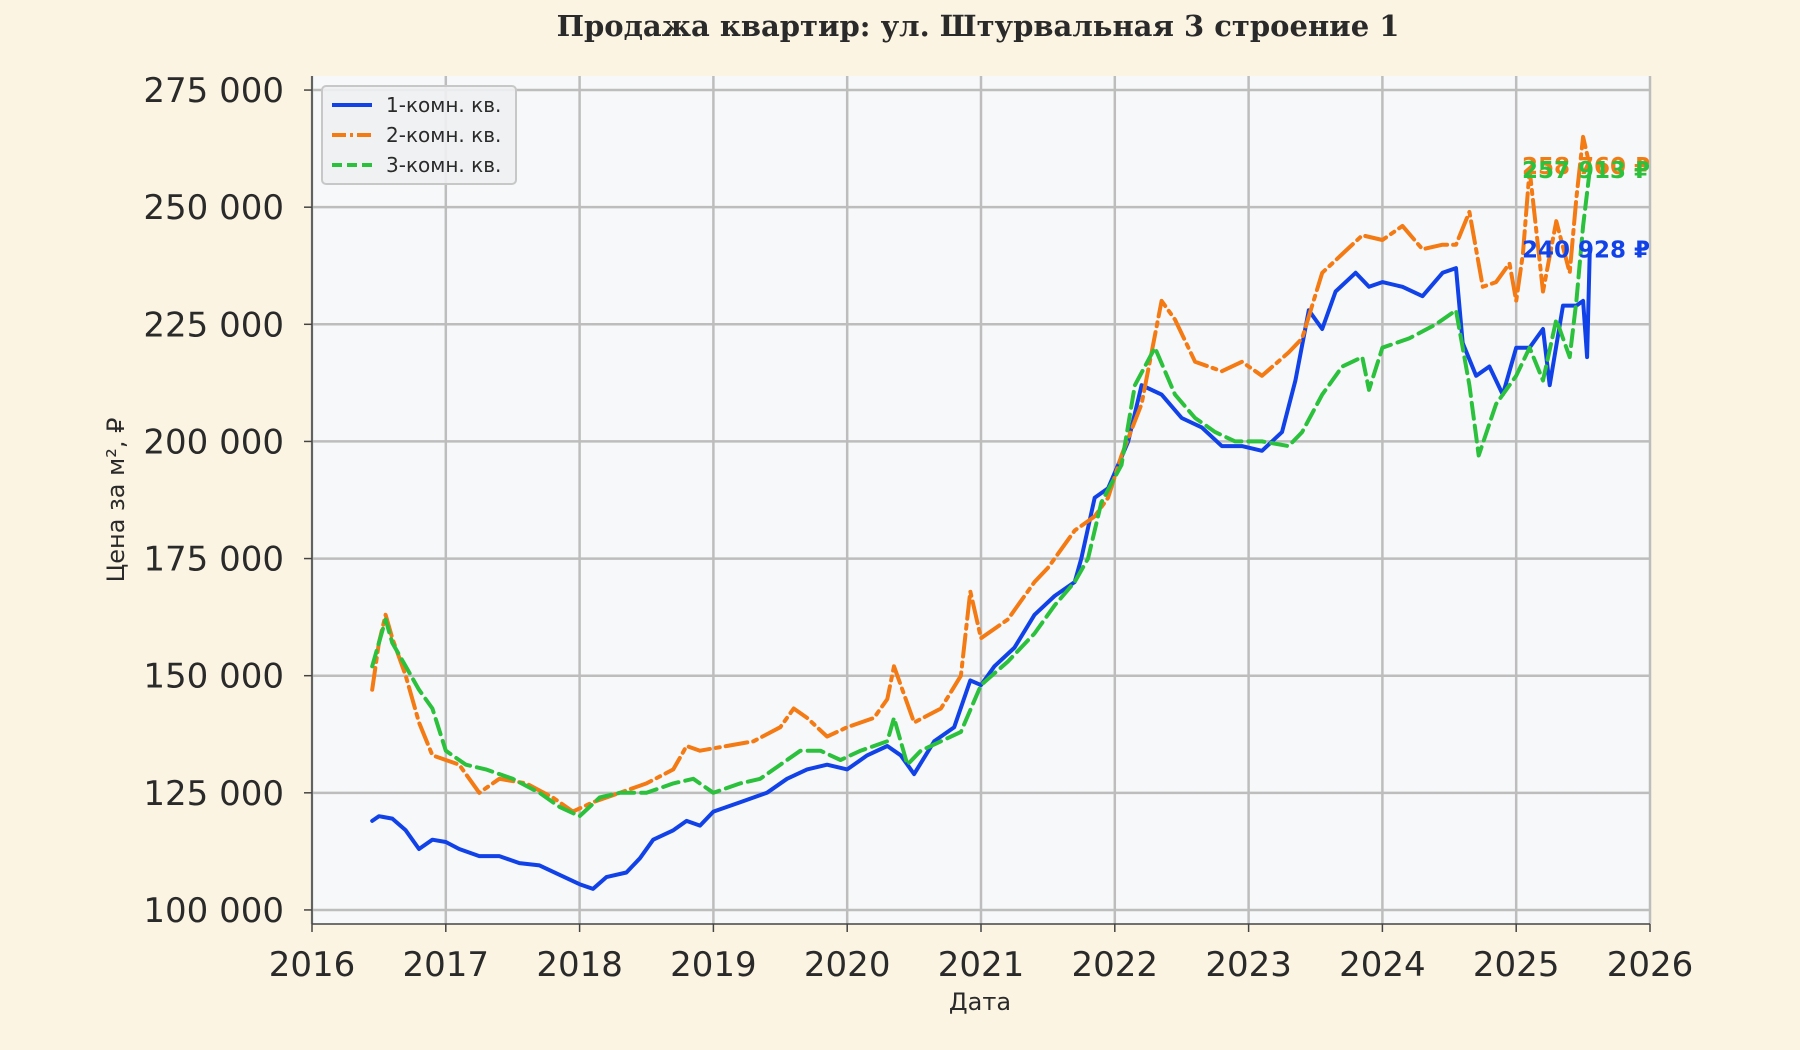  Describe the element at coordinates (847, 965) in the screenshot. I see `x-tick-label: 2020` at that location.